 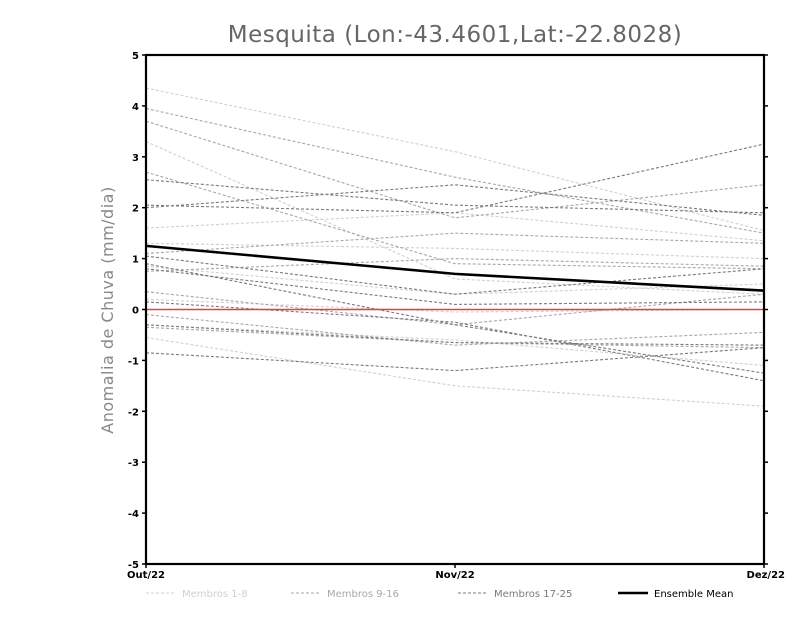 What do you see at coordinates (133, 565) in the screenshot?
I see `y-tick-label: -5` at bounding box center [133, 565].